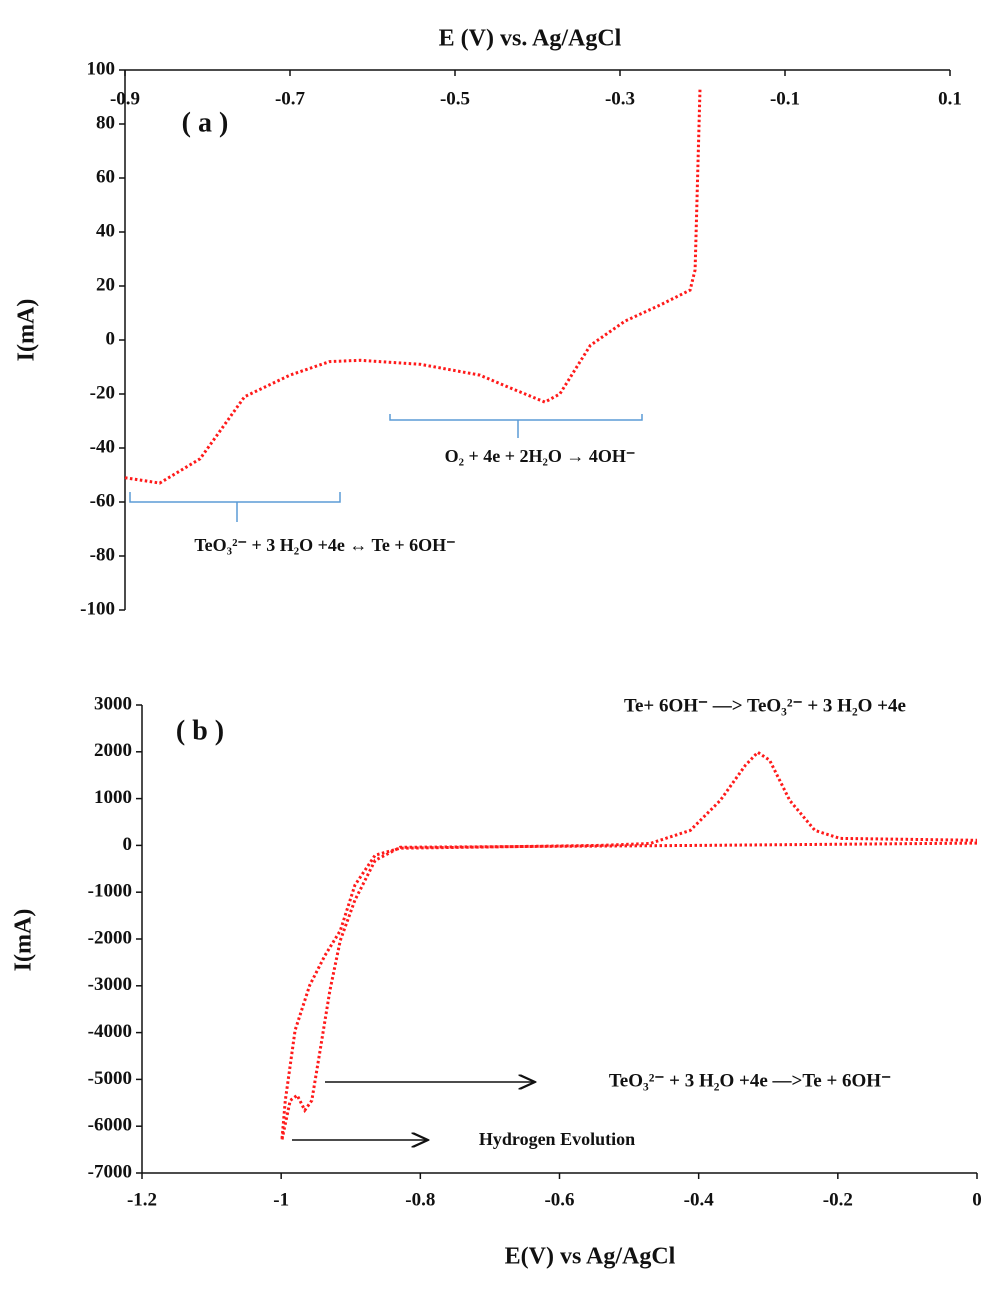 Image resolution: width=1000 pixels, height=1294 pixels. What do you see at coordinates (455, 98) in the screenshot?
I see `x-tick-label: -0.5` at bounding box center [455, 98].